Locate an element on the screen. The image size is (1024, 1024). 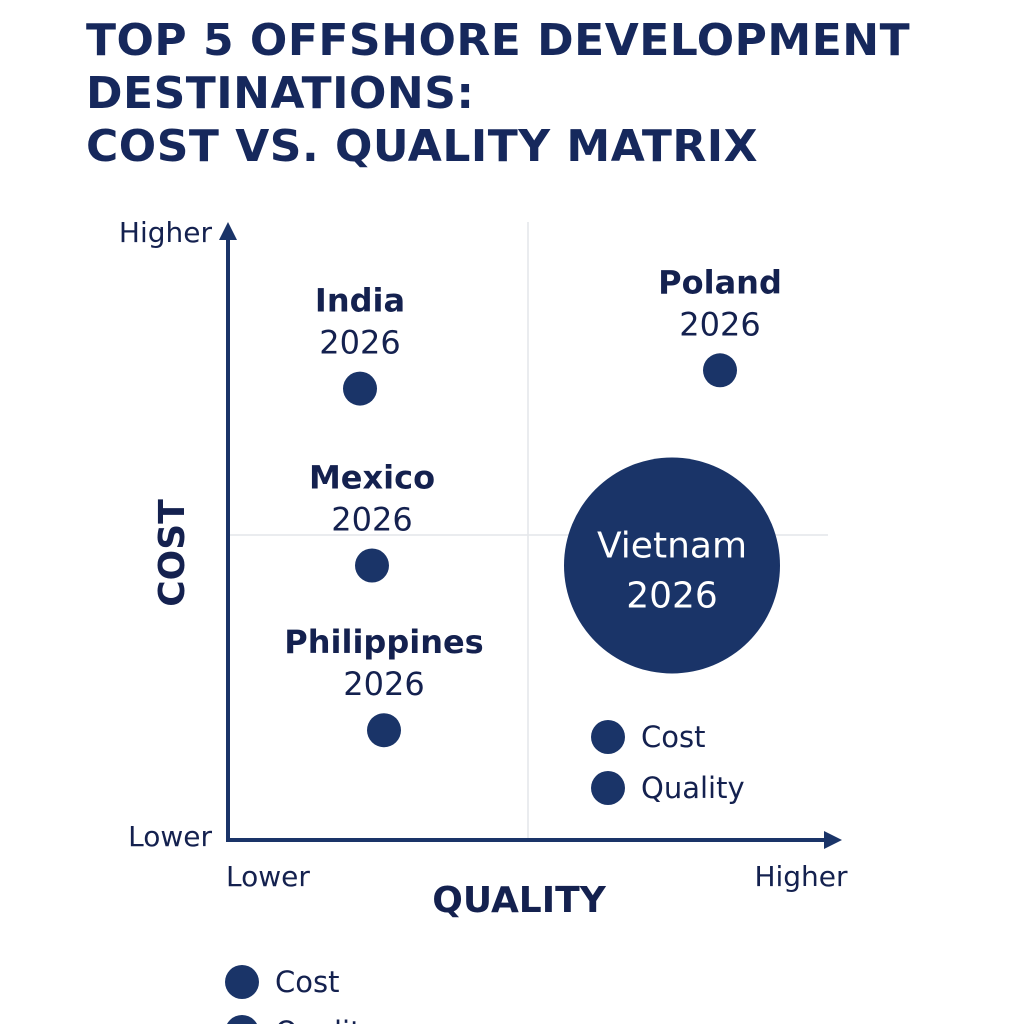
point-vietnam: Vietnam 2026 is located at coordinates (672, 565).